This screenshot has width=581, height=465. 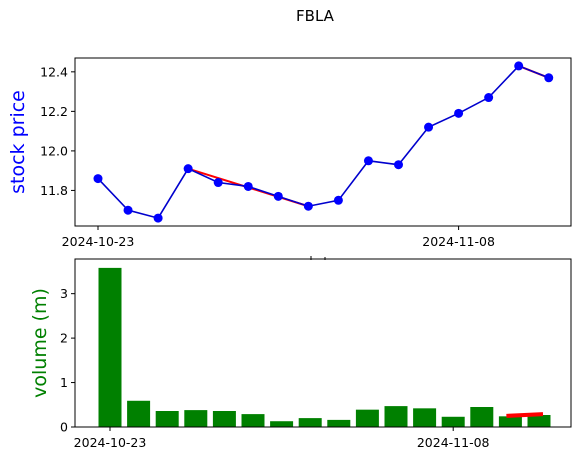 What do you see at coordinates (54, 190) in the screenshot?
I see `price-y-tick-label: 11.8` at bounding box center [54, 190].